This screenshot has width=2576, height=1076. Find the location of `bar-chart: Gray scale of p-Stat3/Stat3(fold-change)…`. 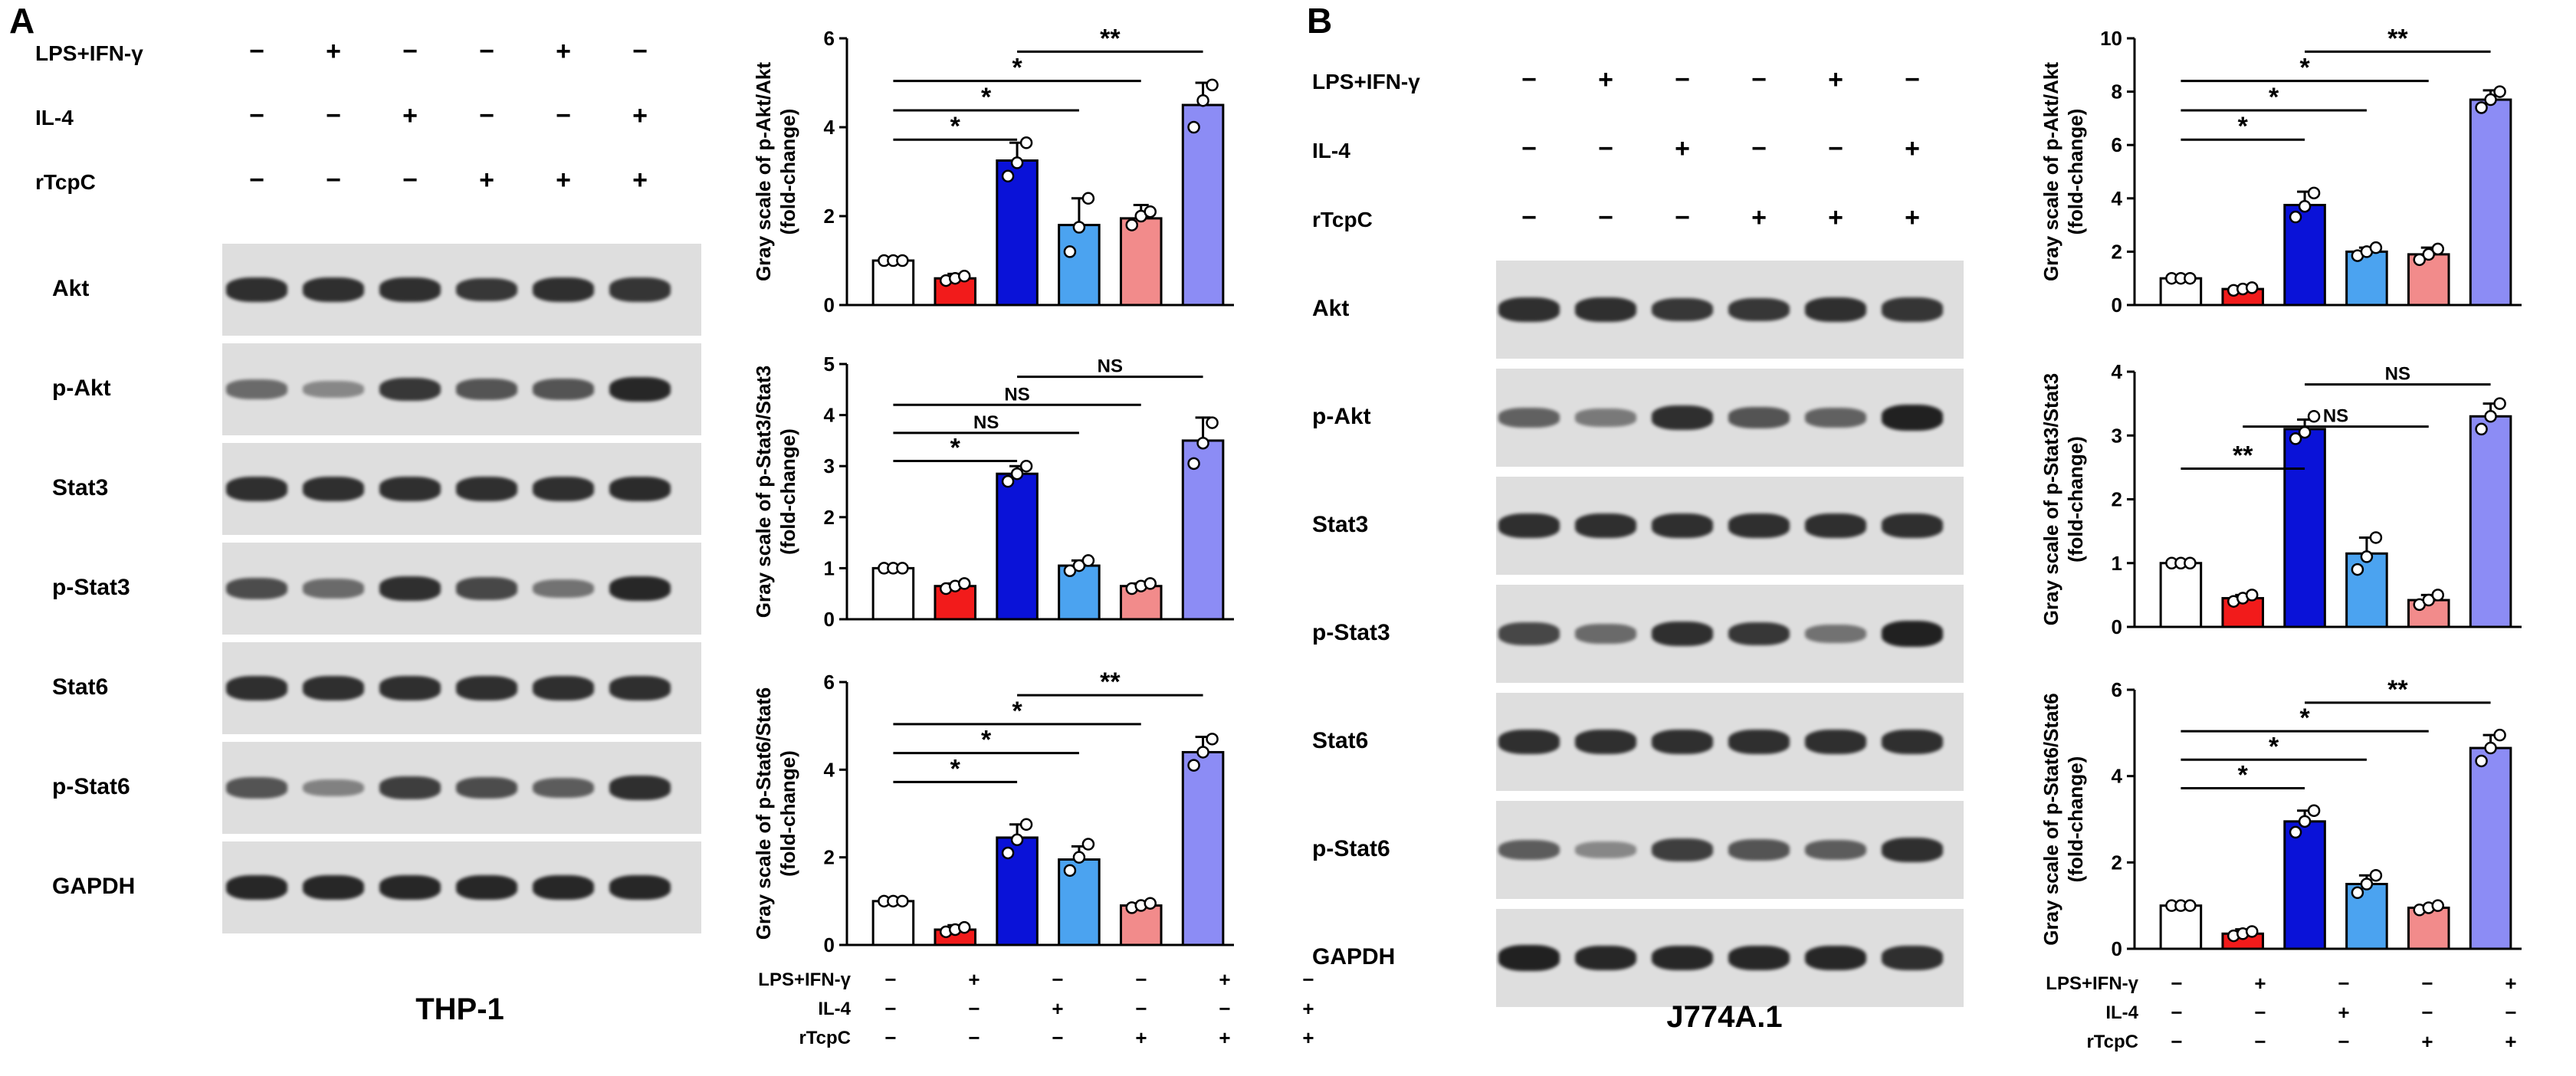

bar-chart: Gray scale of p-Stat3/Stat3(fold-change)… is located at coordinates (993, 492).